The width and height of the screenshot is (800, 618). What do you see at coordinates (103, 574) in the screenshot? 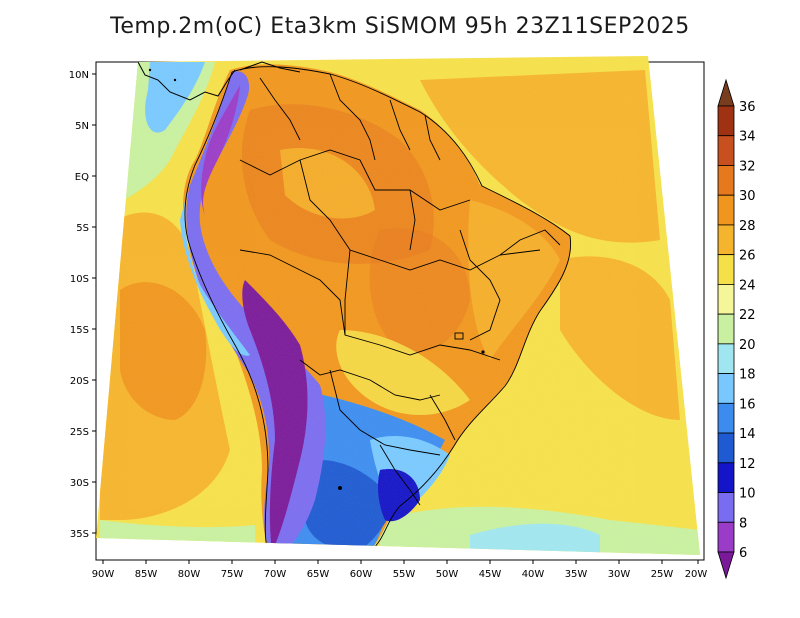
I see `lon-label: 90W` at bounding box center [103, 574].